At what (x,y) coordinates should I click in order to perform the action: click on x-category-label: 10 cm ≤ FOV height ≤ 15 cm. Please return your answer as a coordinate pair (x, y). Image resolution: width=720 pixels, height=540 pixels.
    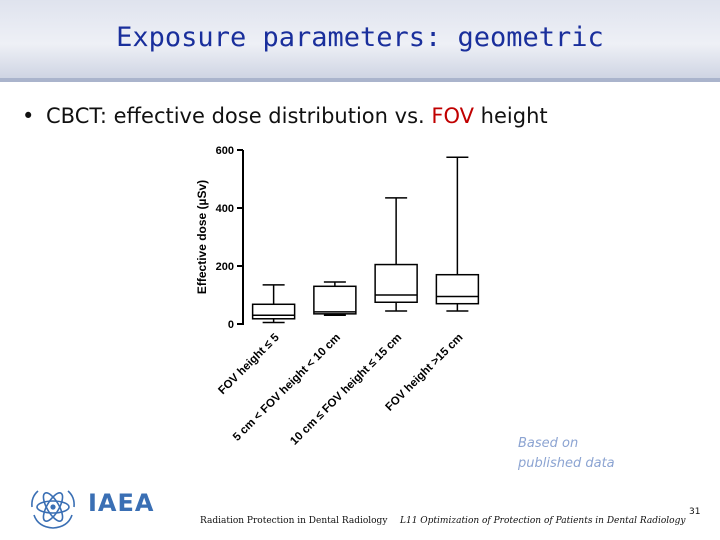
    Looking at the image, I should click on (346, 390).